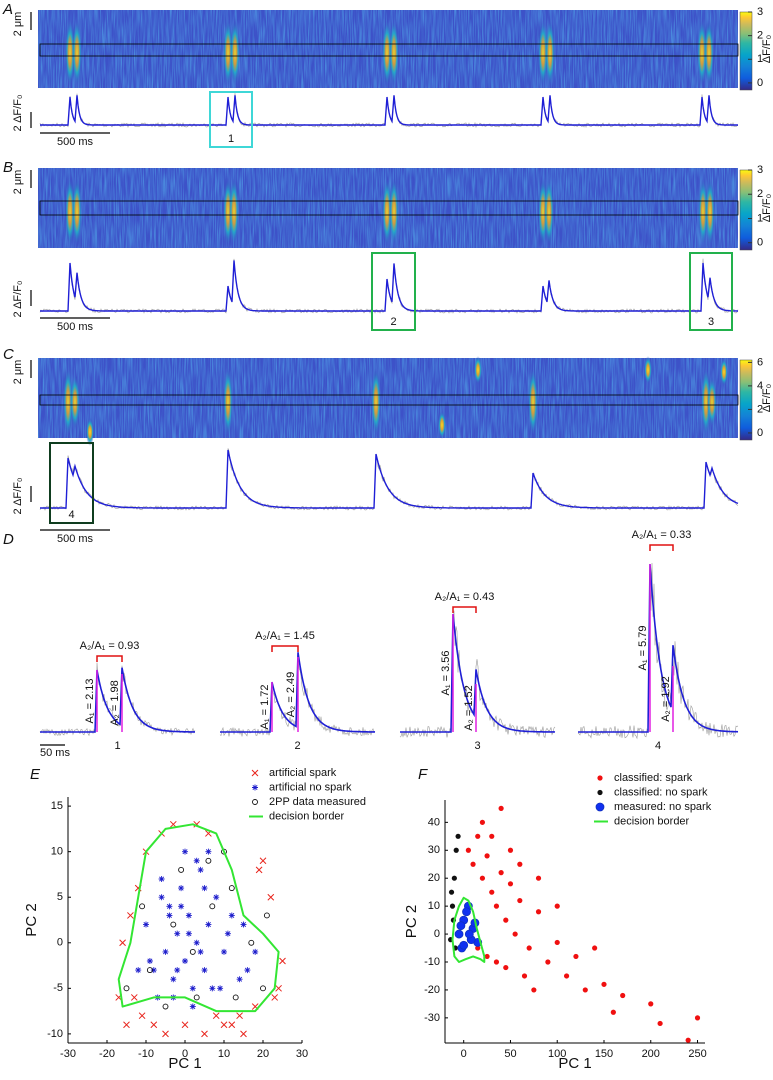 The height and width of the screenshot is (1080, 773). Describe the element at coordinates (434, 822) in the screenshot. I see `y-tick-label: 40` at that location.